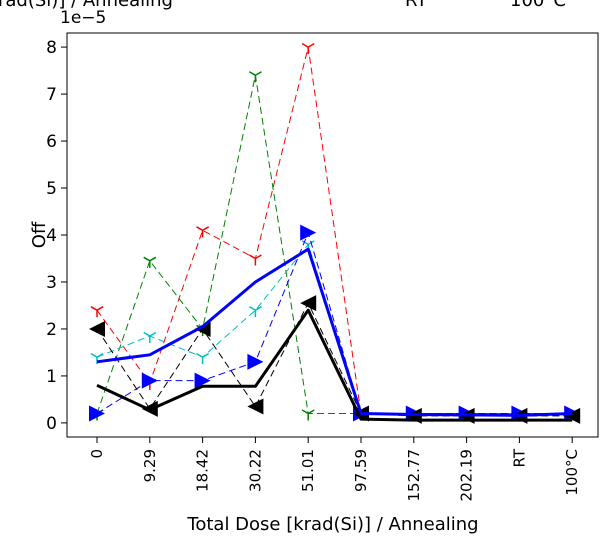  I want to click on y-tick-label: 5, so click(51, 189).